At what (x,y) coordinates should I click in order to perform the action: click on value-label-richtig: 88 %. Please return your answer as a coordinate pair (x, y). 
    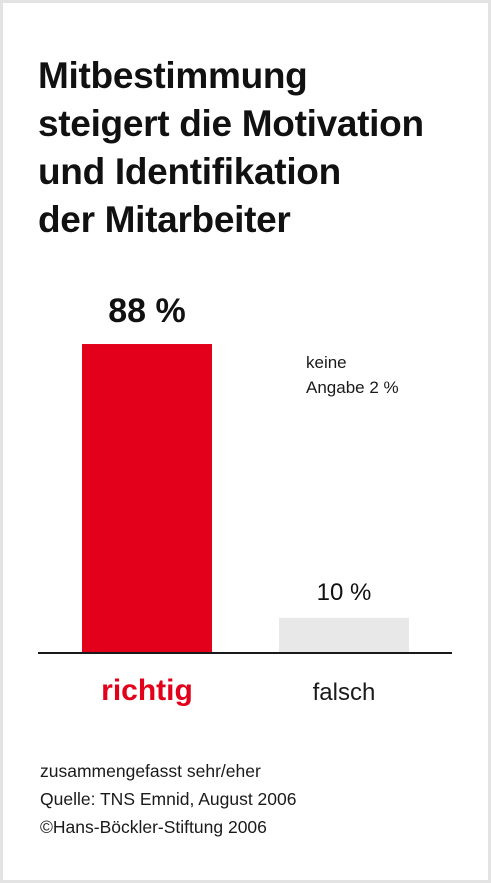
    Looking at the image, I should click on (147, 311).